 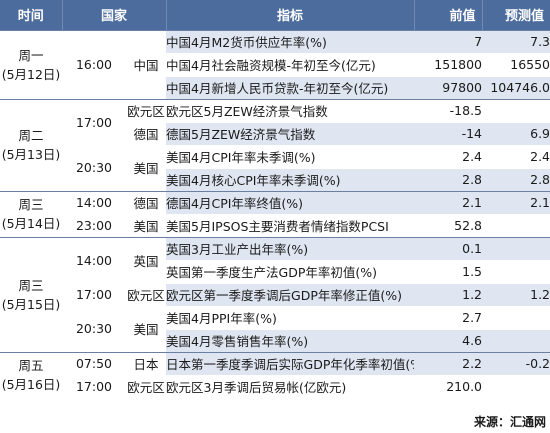 I want to click on previous-cell: 97800, so click(x=448, y=87).